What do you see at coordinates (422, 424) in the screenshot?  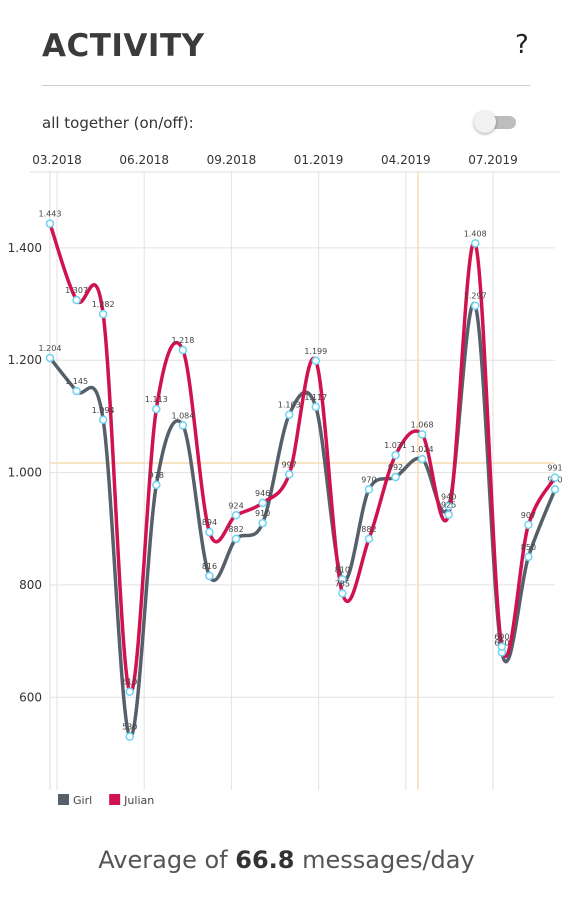 I see `data-label: 1.068` at bounding box center [422, 424].